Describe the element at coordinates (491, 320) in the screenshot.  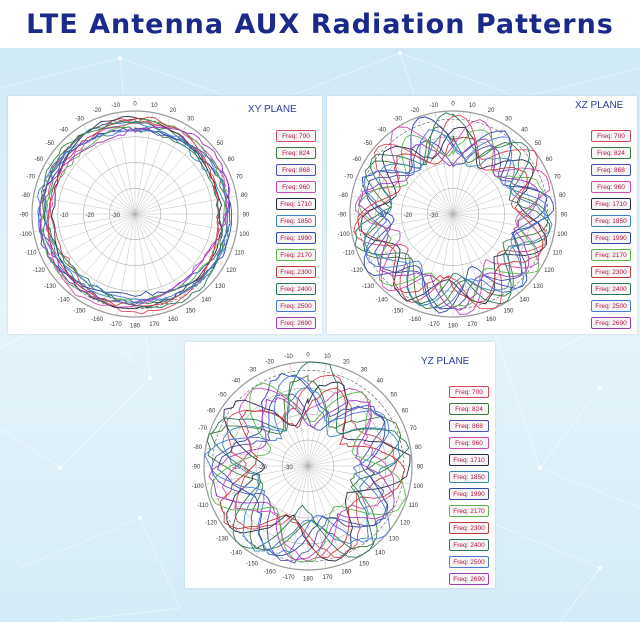
I see `angle-tick-label: 160` at that location.